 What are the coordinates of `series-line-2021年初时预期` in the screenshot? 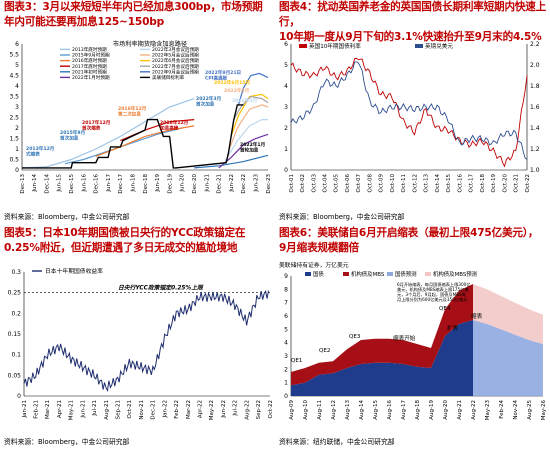 It's located at (231, 161).